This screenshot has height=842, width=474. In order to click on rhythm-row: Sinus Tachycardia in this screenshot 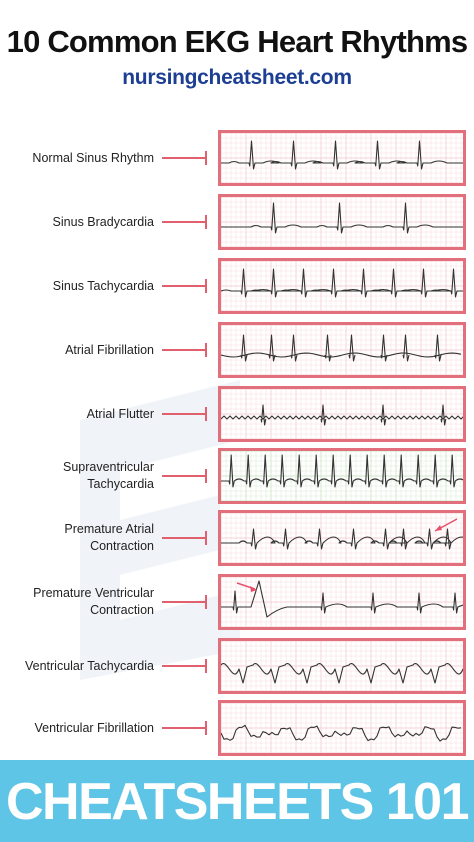, I will do `click(237, 286)`.